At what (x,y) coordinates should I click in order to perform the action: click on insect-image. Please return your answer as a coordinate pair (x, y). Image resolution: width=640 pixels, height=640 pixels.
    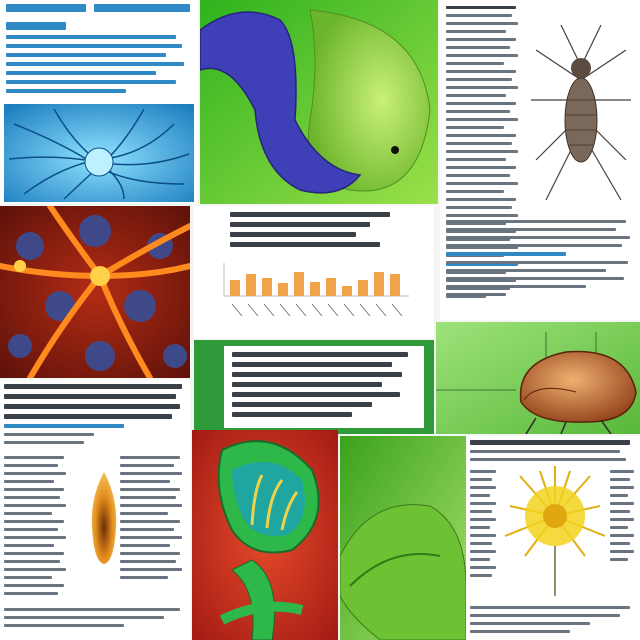
    Looking at the image, I should click on (581, 112).